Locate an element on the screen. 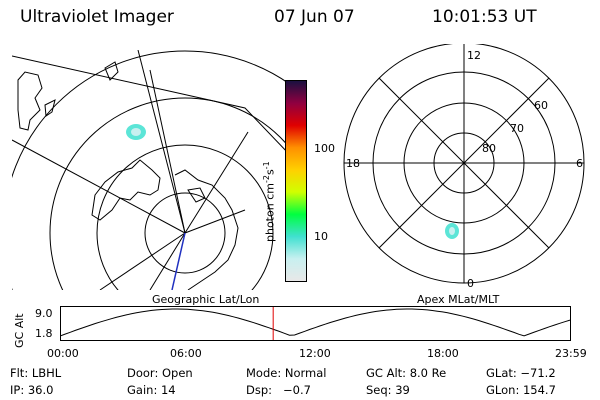  altitude-ytick-1-8: 1.8 is located at coordinates (44, 333).